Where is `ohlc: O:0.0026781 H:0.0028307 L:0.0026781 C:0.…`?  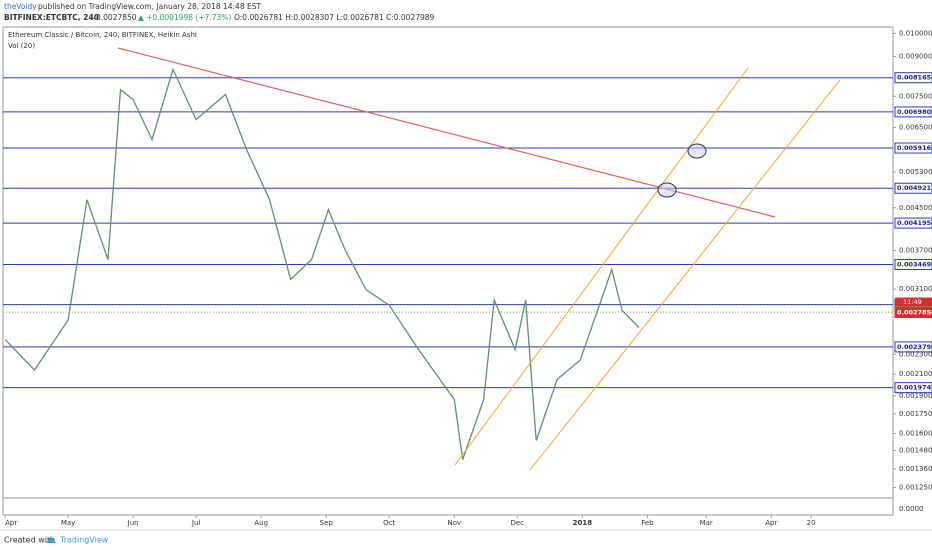 ohlc: O:0.0026781 H:0.0028307 L:0.0026781 C:0.… is located at coordinates (334, 17).